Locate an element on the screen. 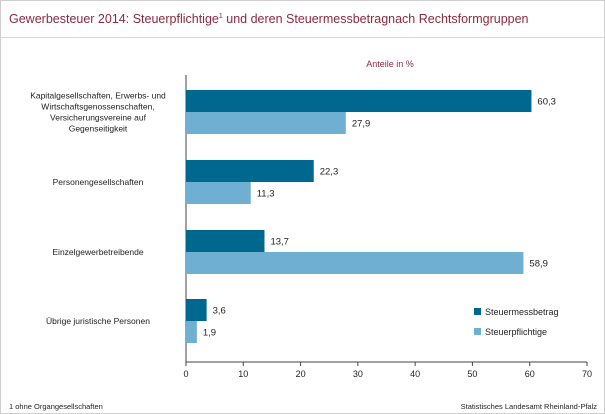 This screenshot has height=414, width=605. category-label: Einzelgewerbetreibende is located at coordinates (97, 252).